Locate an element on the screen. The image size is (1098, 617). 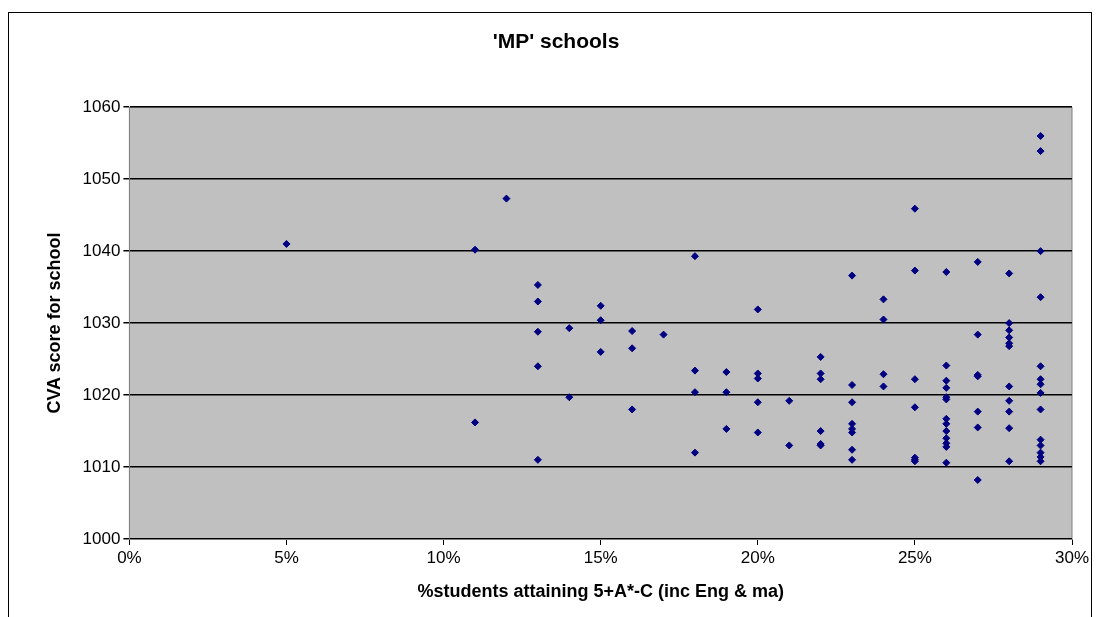
x-tick-label: 15% is located at coordinates (600, 557).